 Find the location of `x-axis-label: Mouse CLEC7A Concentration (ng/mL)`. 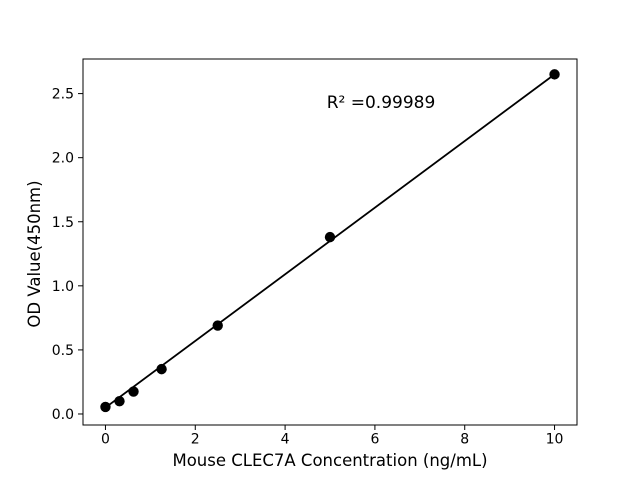

x-axis-label: Mouse CLEC7A Concentration (ng/mL) is located at coordinates (329, 460).